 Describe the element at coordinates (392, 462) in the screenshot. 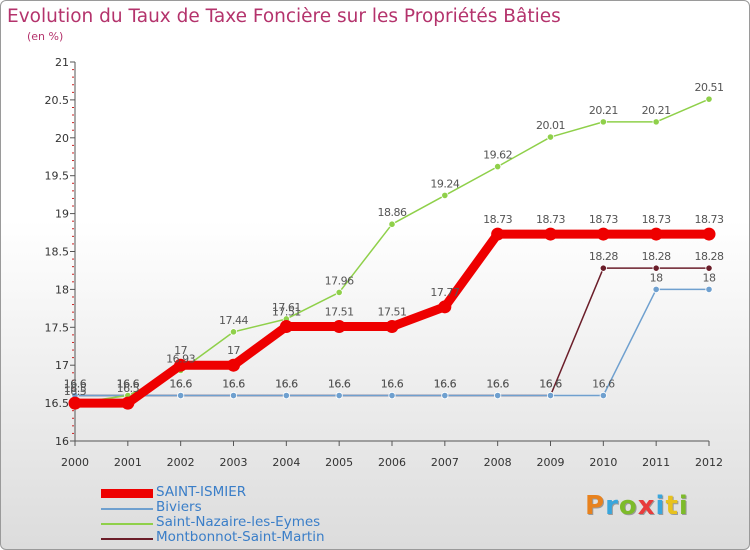

I see `x-tick-label: 2006` at that location.